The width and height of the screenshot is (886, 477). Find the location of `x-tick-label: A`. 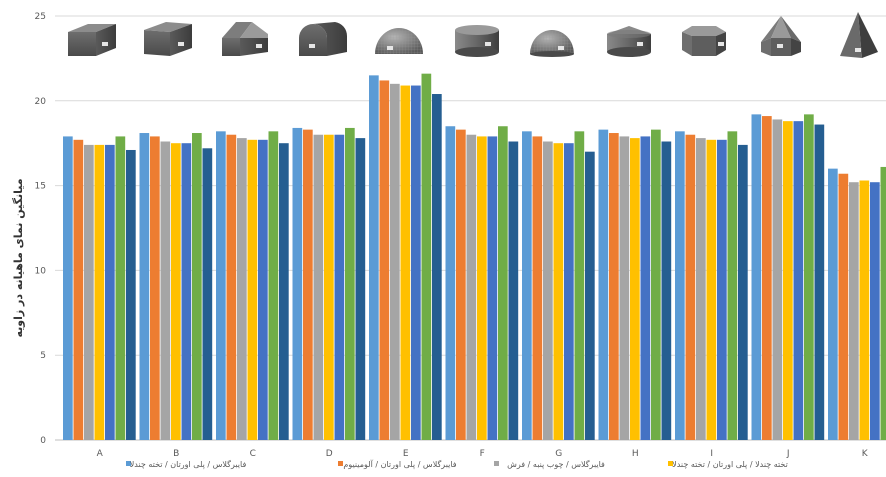

x-tick-label: A is located at coordinates (100, 454).